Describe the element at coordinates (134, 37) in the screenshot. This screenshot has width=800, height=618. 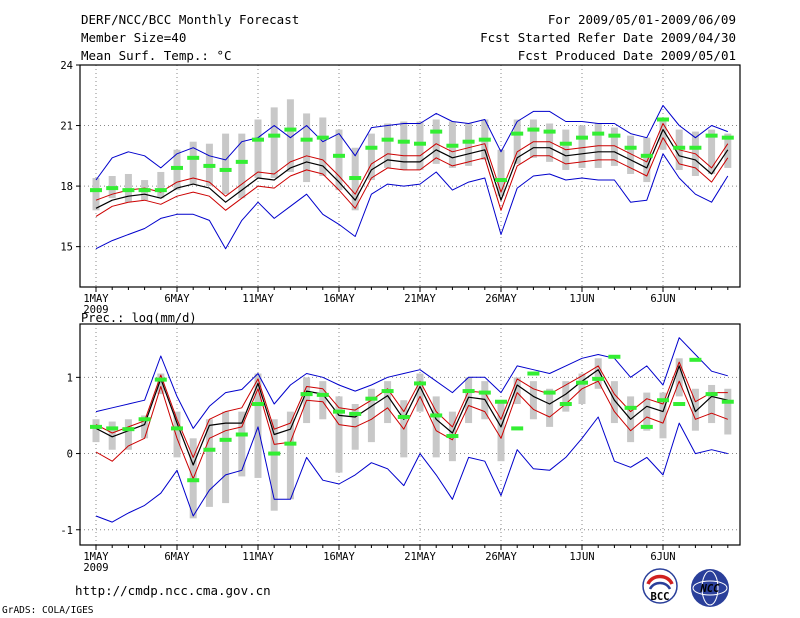
I see `member-size: Member Size=40` at that location.